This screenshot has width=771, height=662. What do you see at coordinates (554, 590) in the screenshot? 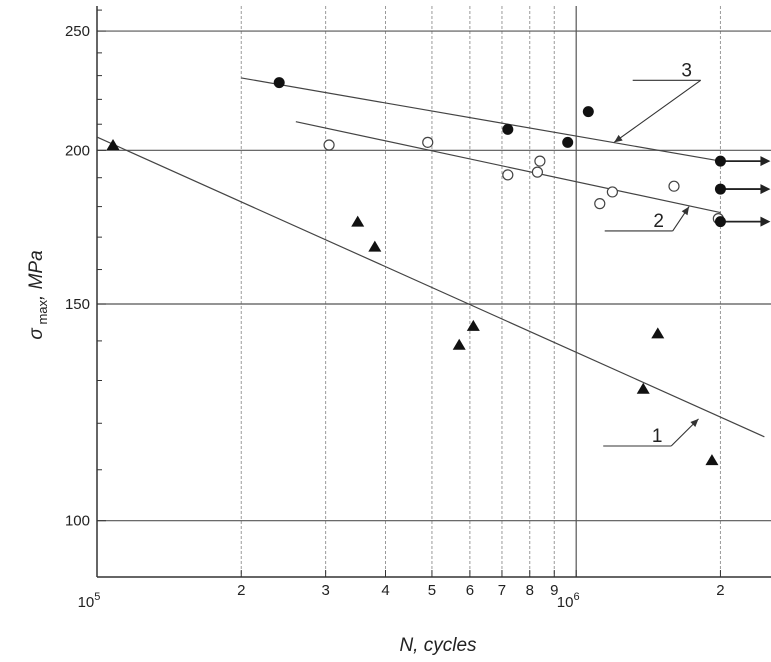
I see `x-tick-label: 9` at bounding box center [554, 590].